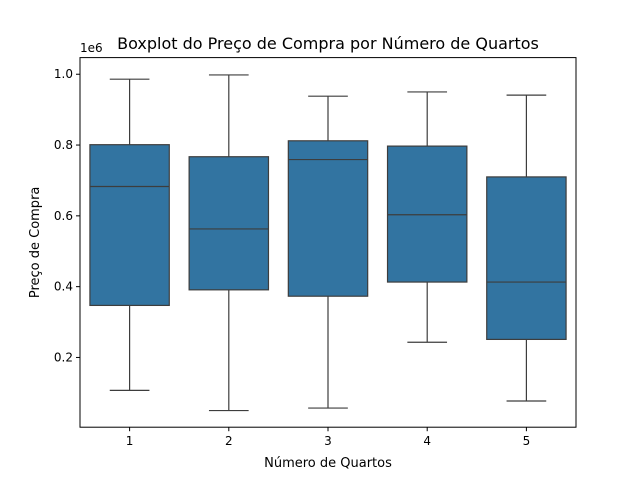  I want to click on x-ticks: 1 2 3 4 5, so click(328, 437).